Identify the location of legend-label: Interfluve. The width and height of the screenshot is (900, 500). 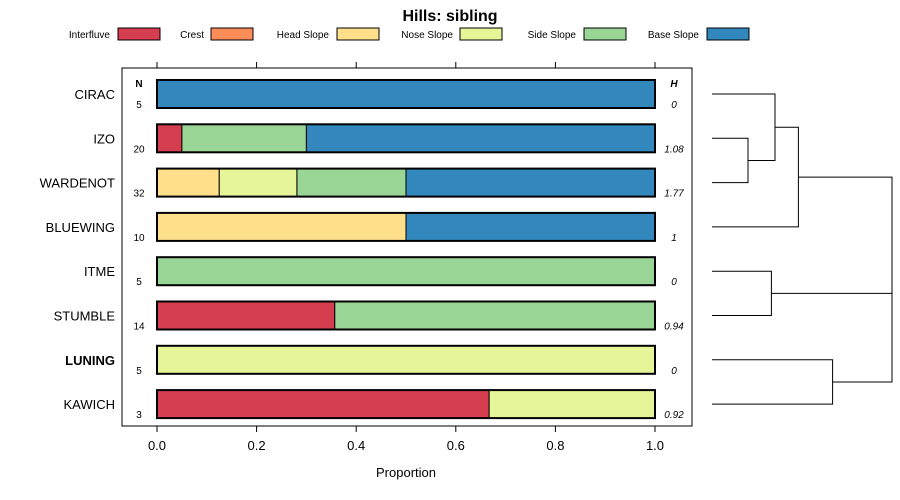
(90, 35).